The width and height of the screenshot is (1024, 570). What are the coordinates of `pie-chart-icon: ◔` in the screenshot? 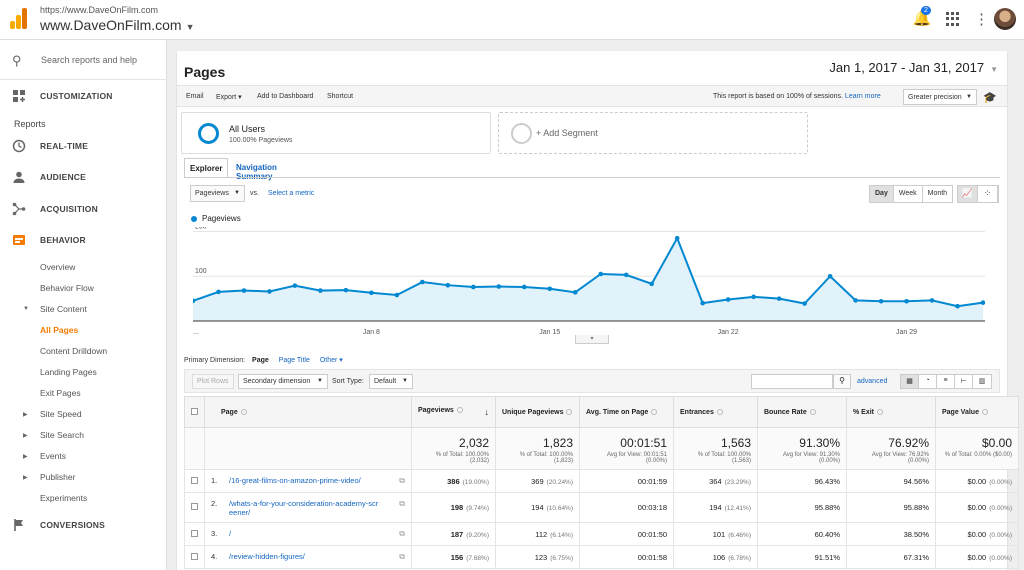 It's located at (928, 381).